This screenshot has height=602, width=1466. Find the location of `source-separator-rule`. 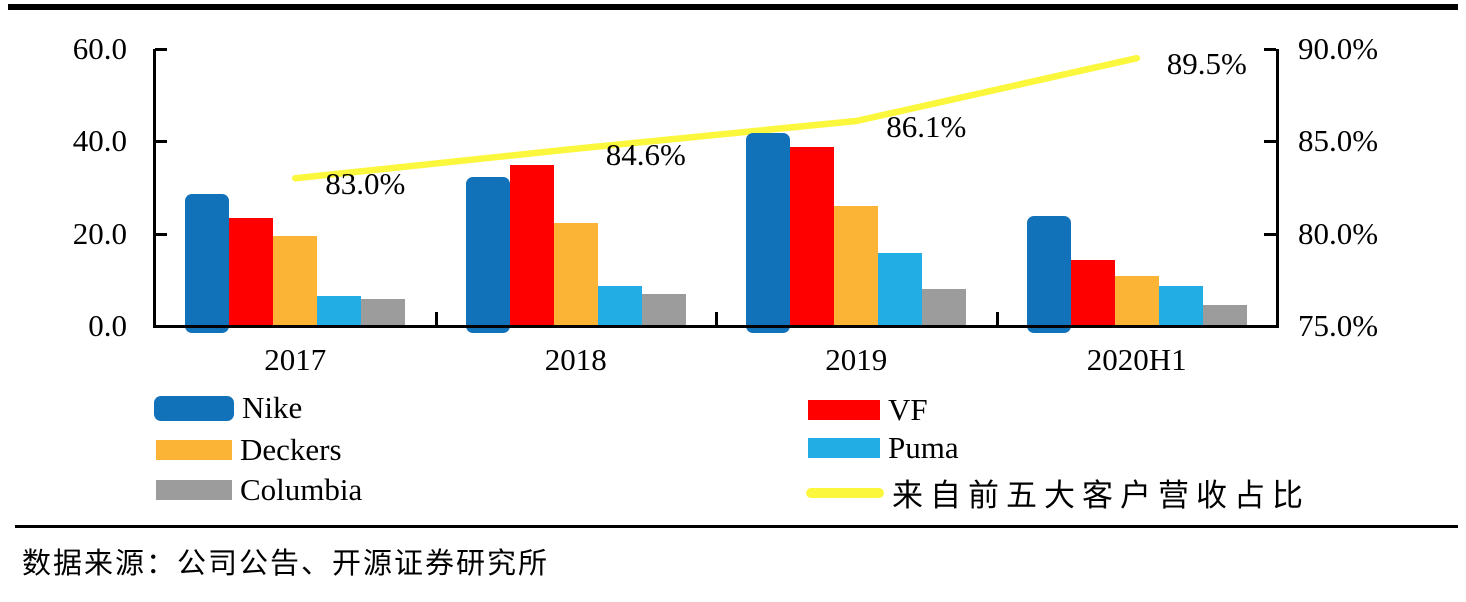

source-separator-rule is located at coordinates (736, 526).